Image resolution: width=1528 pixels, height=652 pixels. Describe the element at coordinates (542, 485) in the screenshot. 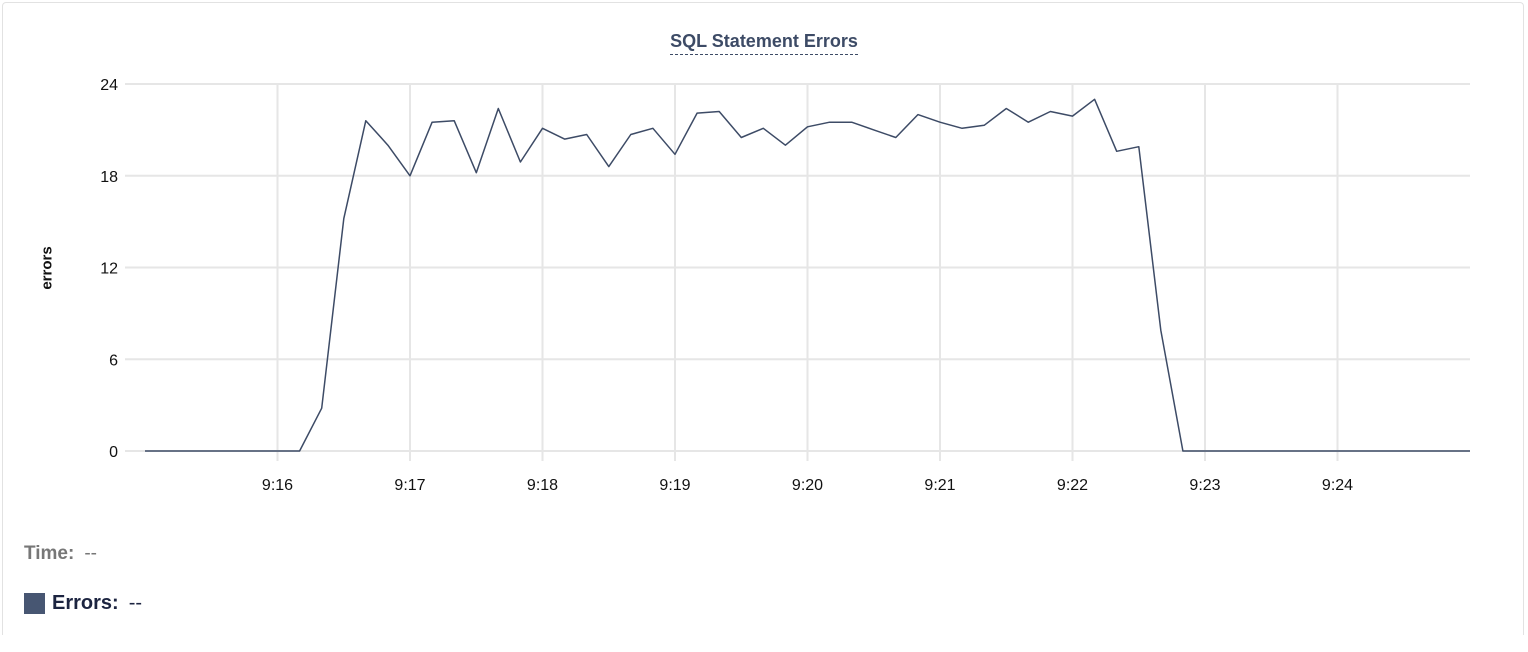

I see `x-tick-label: 9:18` at that location.